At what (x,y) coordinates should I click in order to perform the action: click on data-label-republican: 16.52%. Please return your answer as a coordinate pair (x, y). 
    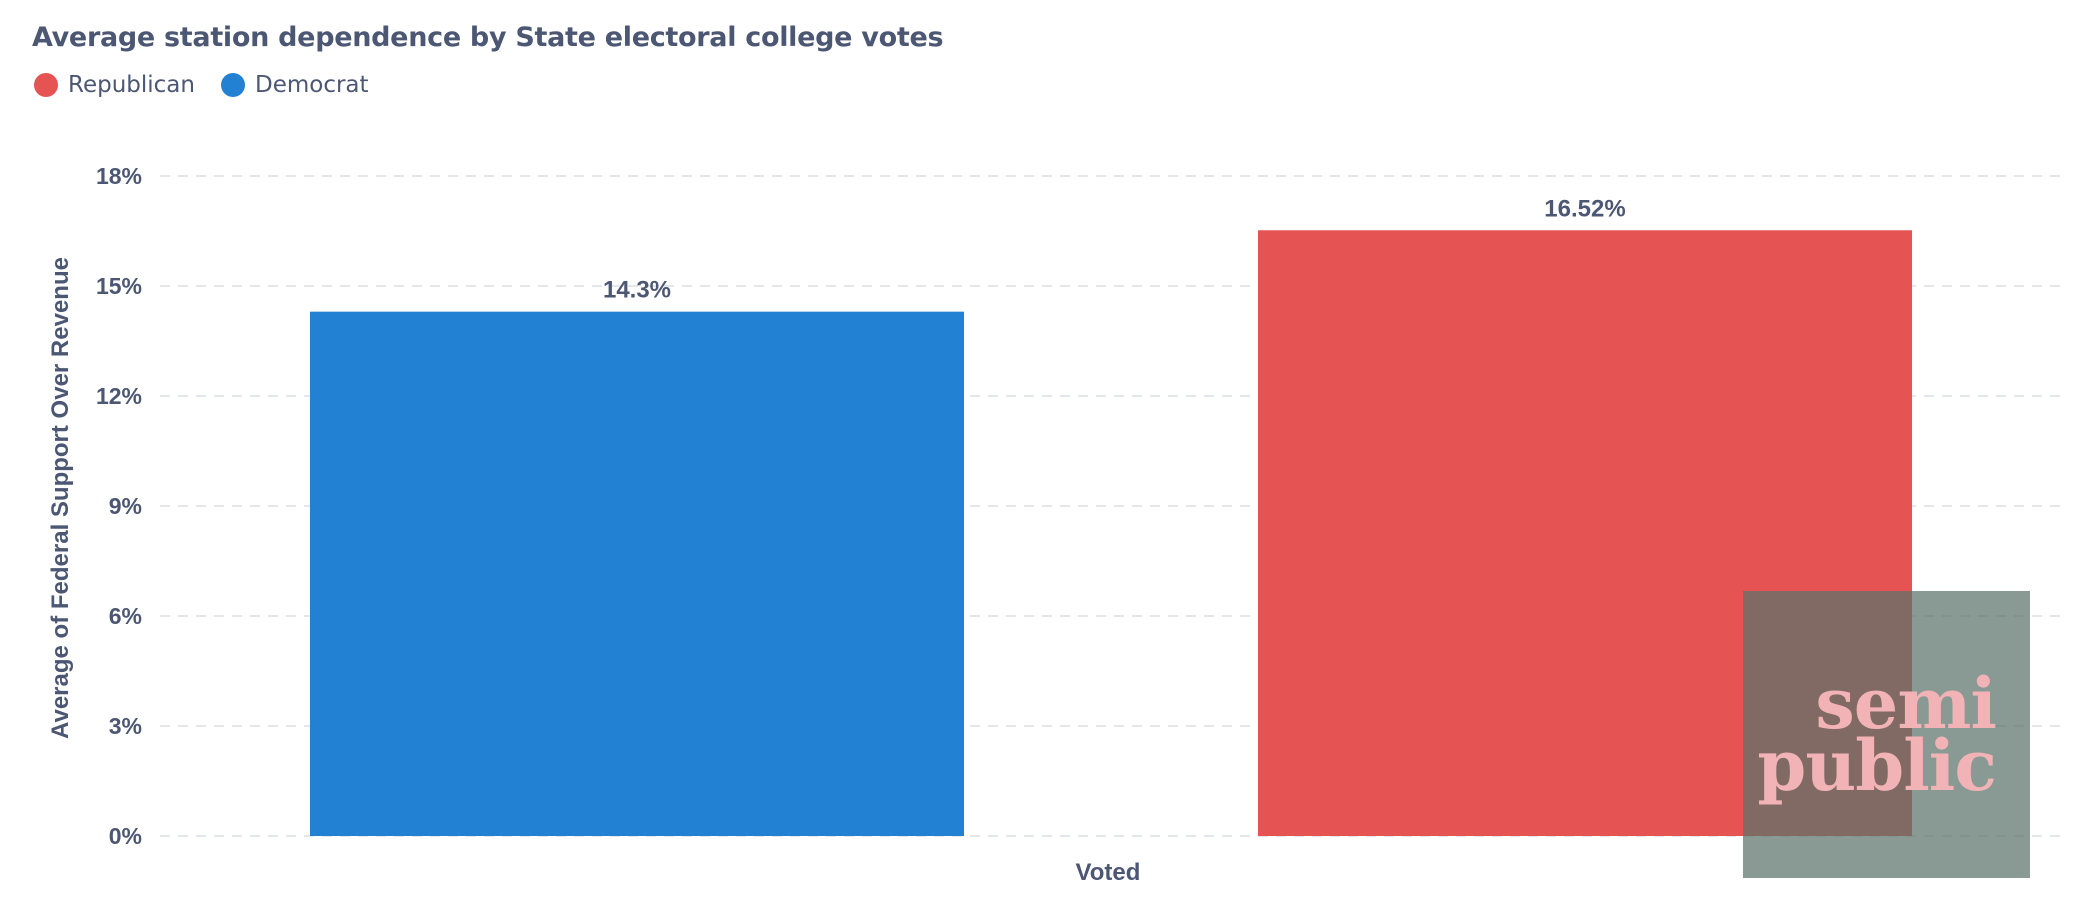
    Looking at the image, I should click on (1584, 208).